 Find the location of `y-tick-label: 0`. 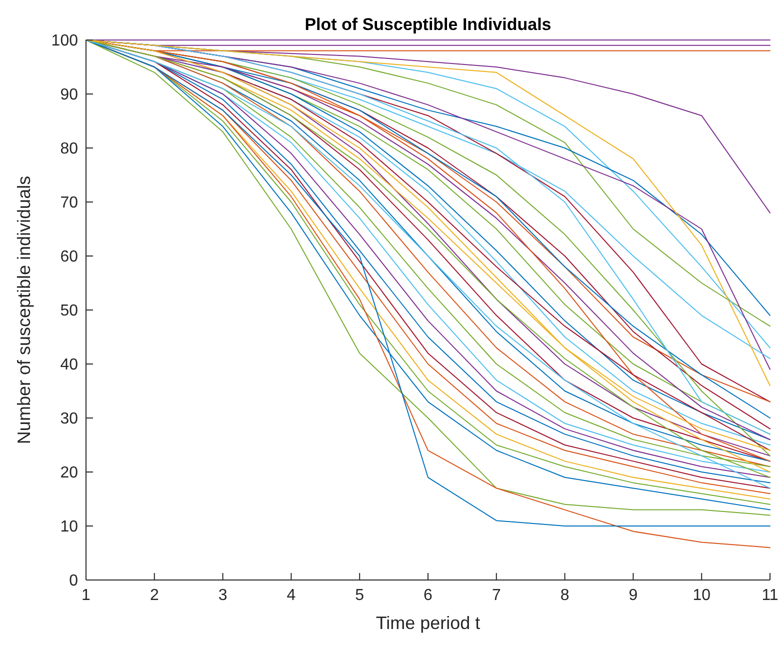

y-tick-label: 0 is located at coordinates (73, 581).